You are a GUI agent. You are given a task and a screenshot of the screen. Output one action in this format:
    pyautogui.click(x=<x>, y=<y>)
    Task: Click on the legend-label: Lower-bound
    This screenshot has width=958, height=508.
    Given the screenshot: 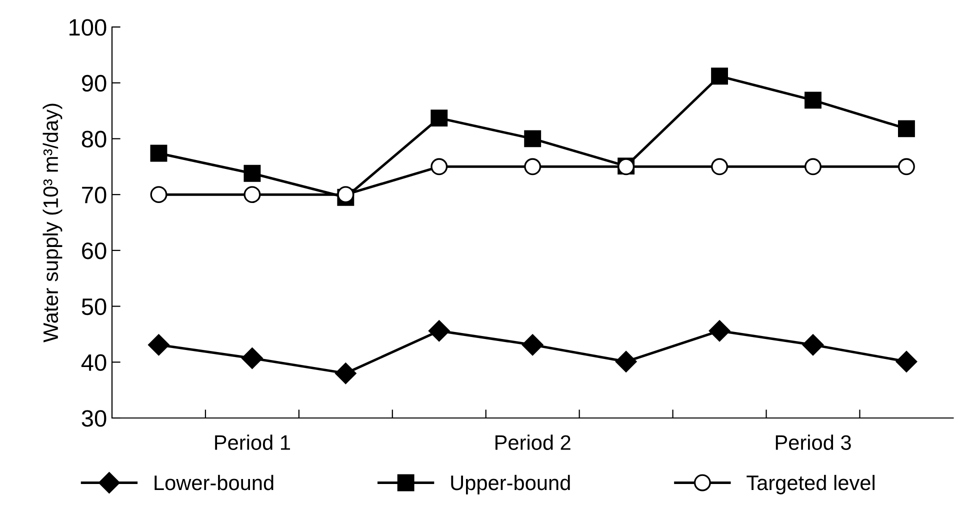 What is the action you would take?
    pyautogui.click(x=214, y=482)
    